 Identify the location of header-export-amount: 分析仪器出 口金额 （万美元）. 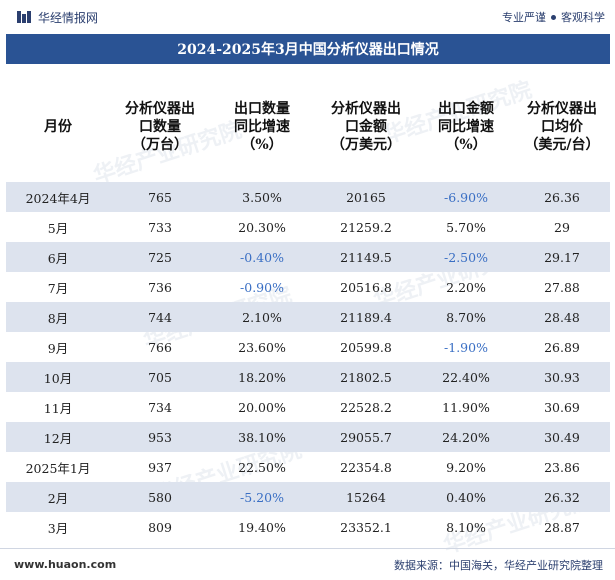
(366, 127).